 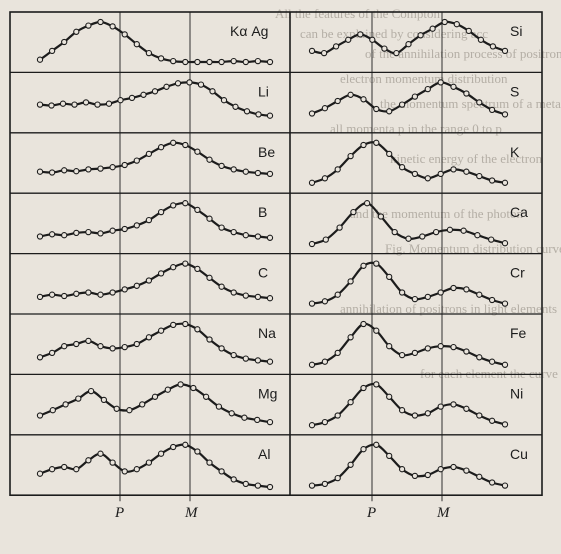 What do you see at coordinates (263, 273) in the screenshot?
I see `panel-label-c: C` at bounding box center [263, 273].